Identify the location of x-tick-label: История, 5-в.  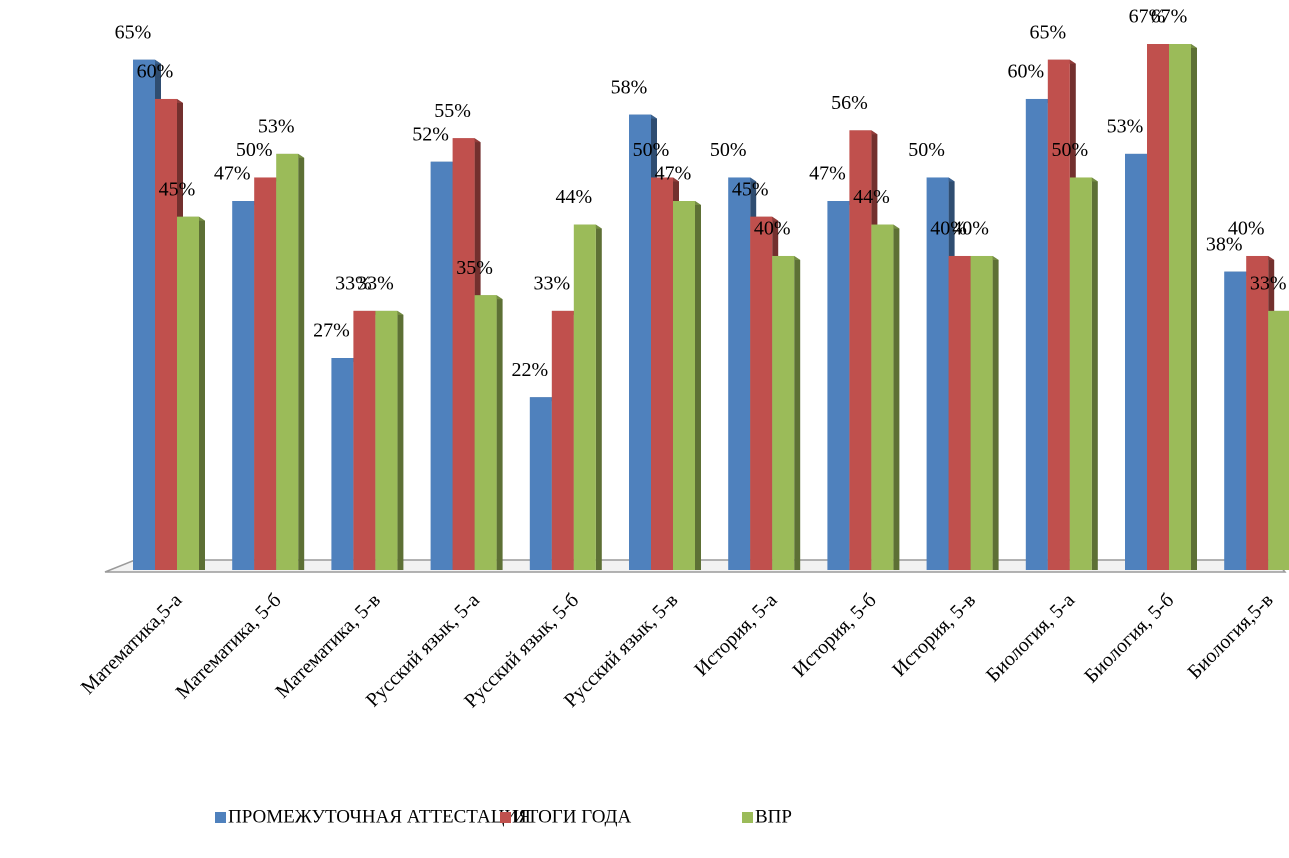
(934, 635).